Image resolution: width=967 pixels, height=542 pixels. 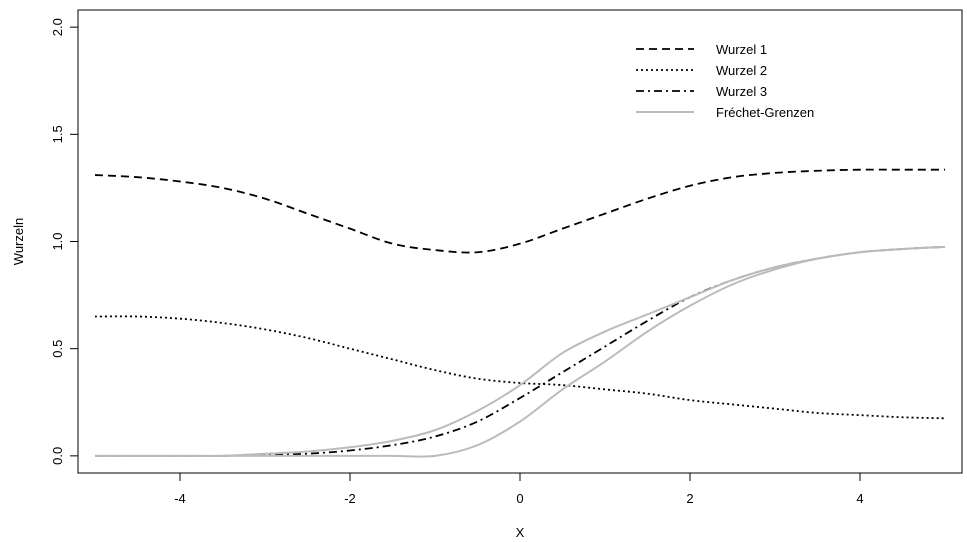 I want to click on legend-label: Wurzel 1, so click(x=741, y=49).